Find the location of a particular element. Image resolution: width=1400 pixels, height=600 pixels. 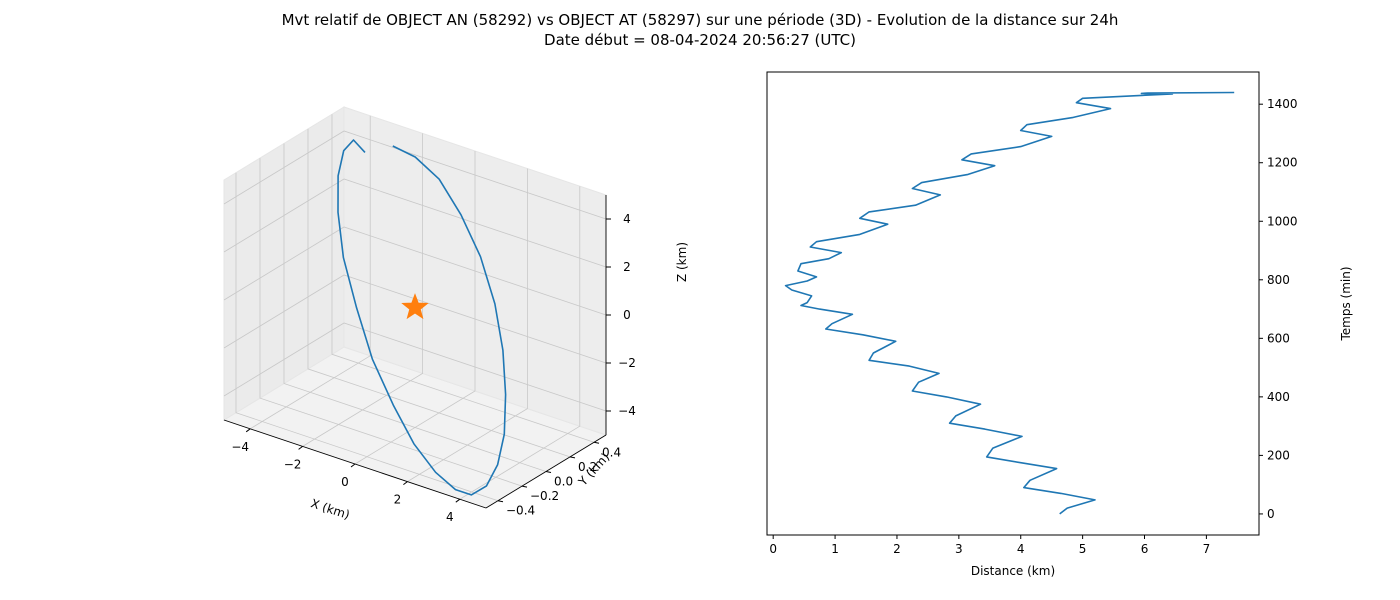

title-line-2: Date début = 08-04-2024 20:56:27 (UTC) is located at coordinates (700, 40).